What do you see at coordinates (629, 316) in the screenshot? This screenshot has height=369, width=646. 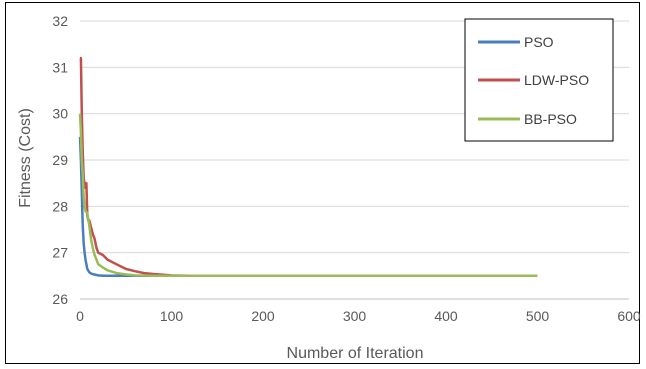 I see `x-tick-label: 600` at bounding box center [629, 316].